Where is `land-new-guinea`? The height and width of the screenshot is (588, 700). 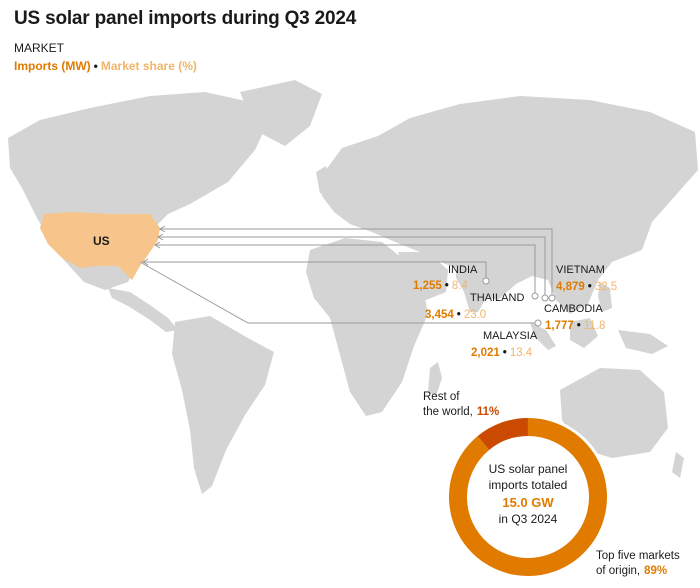 land-new-guinea is located at coordinates (643, 342).